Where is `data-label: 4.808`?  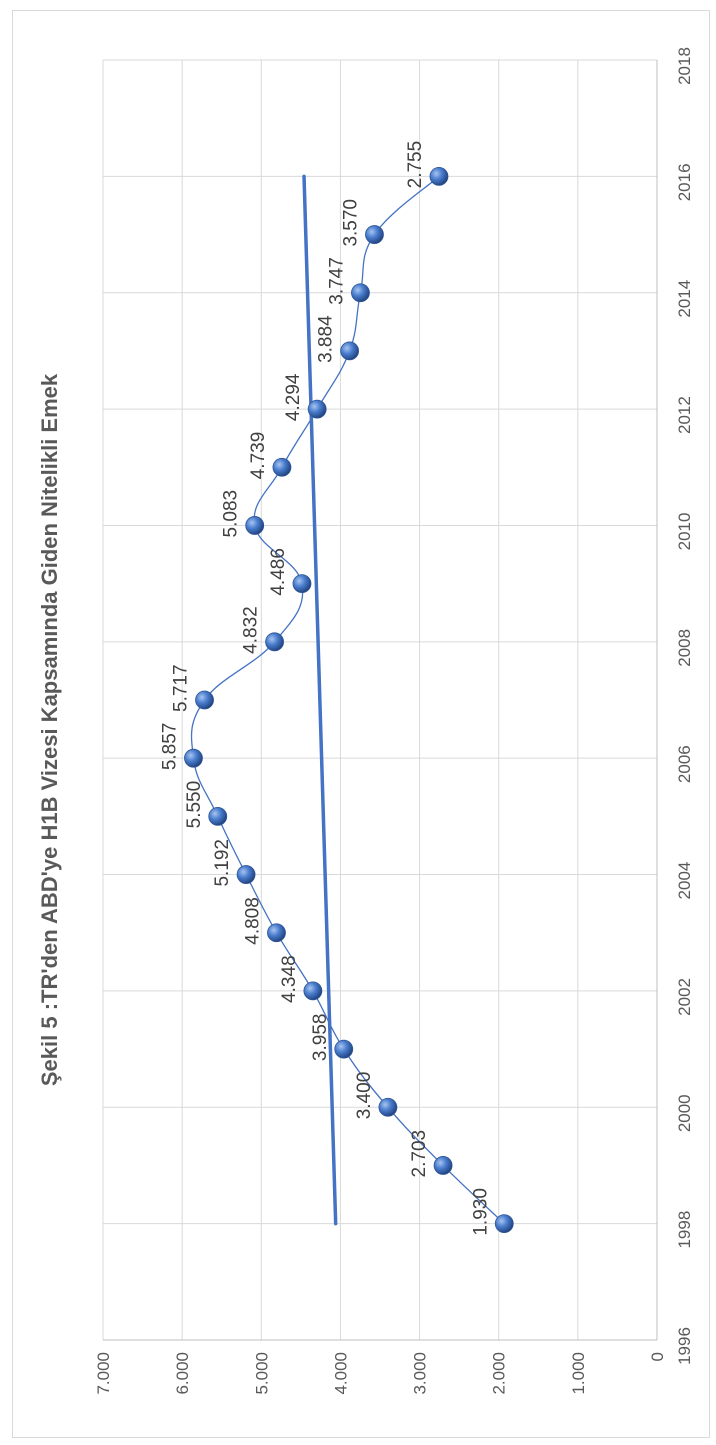 data-label: 4.808 is located at coordinates (252, 921).